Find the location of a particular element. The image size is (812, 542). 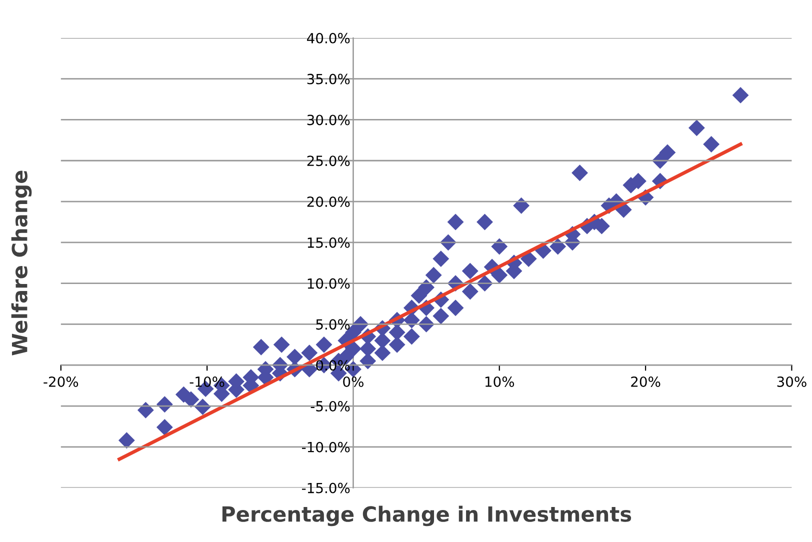

x-tick-label: 10% is located at coordinates (499, 381).